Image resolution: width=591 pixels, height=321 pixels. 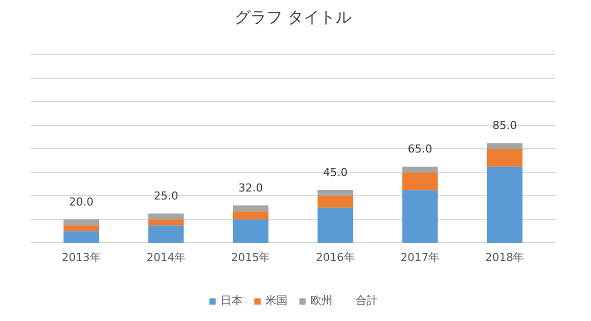 I want to click on text: 85.0, so click(x=504, y=125).